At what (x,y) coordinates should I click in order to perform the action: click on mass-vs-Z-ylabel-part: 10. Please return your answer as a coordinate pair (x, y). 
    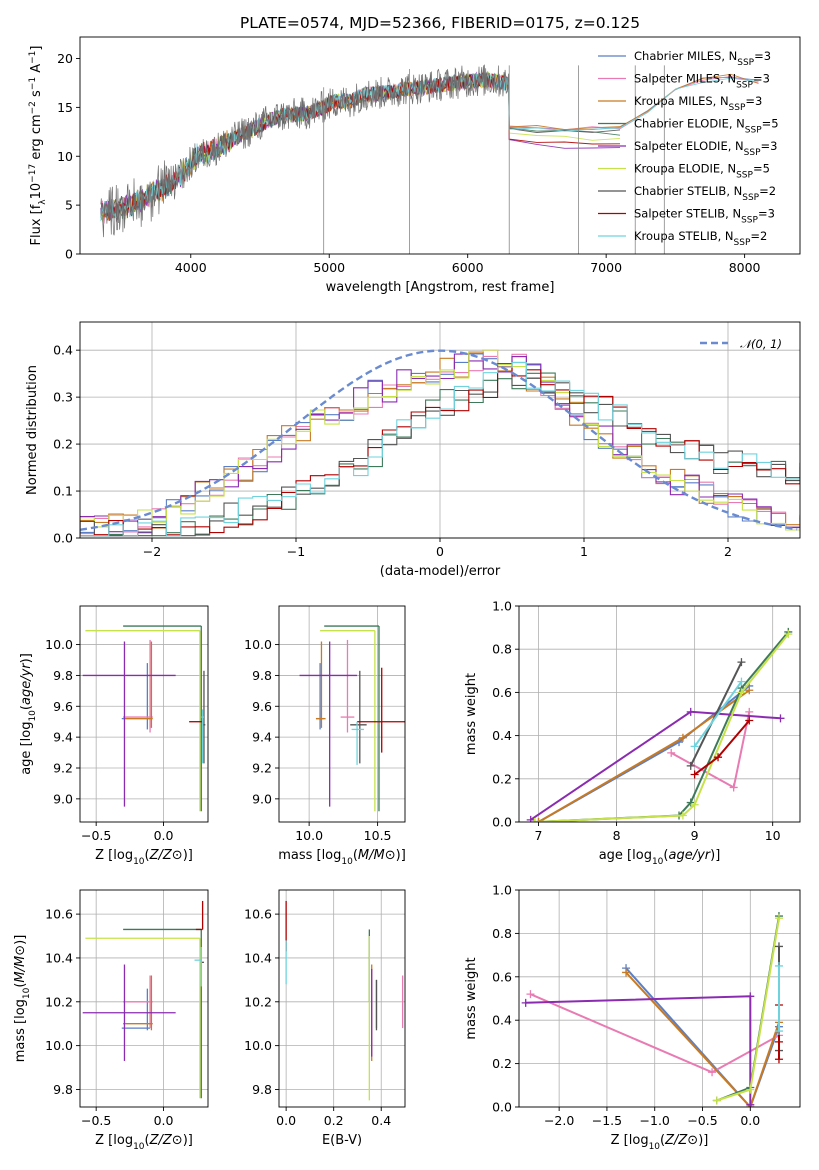
    Looking at the image, I should click on (27, 993).